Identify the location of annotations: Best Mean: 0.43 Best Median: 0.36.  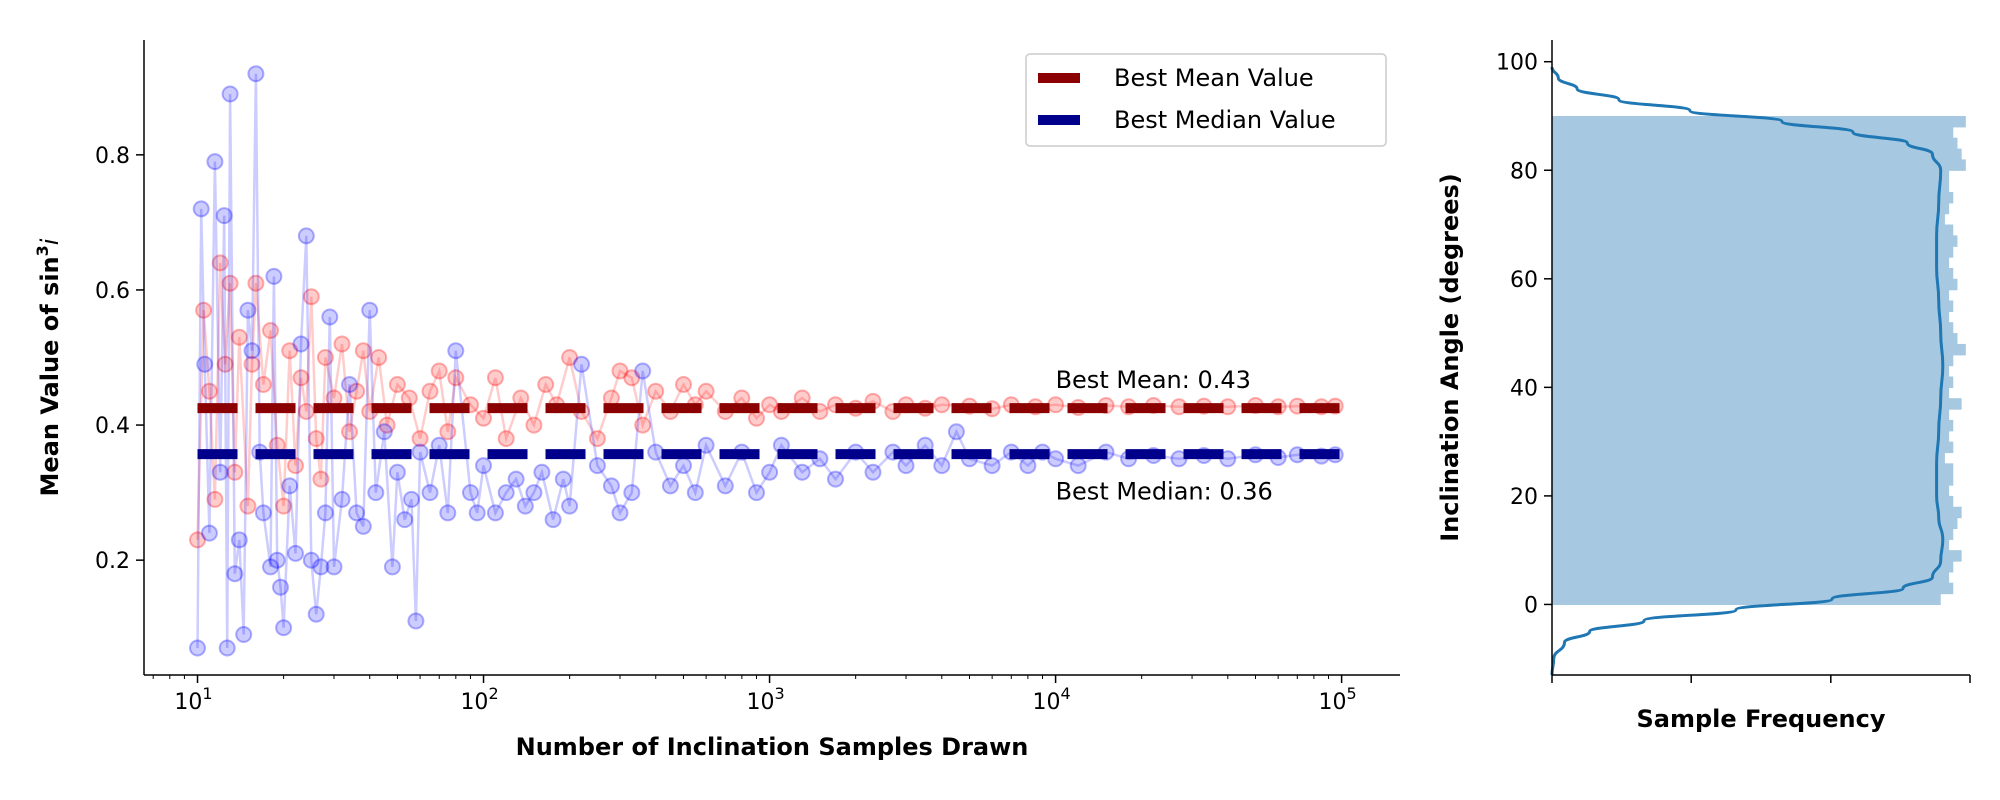
(1164, 435).